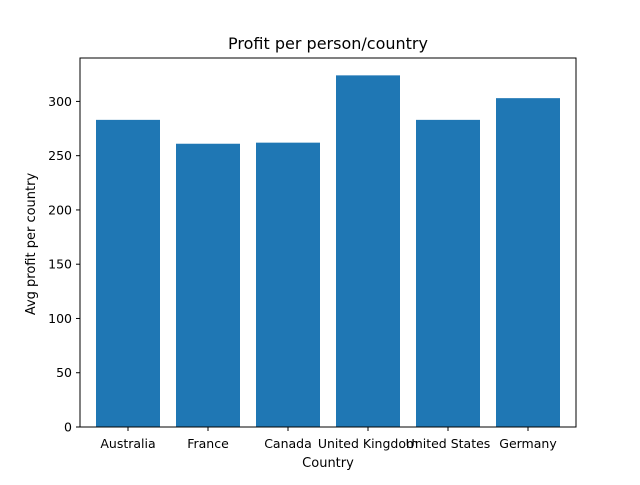 The height and width of the screenshot is (485, 640). Describe the element at coordinates (60, 264) in the screenshot. I see `y-tick-label: 150` at that location.